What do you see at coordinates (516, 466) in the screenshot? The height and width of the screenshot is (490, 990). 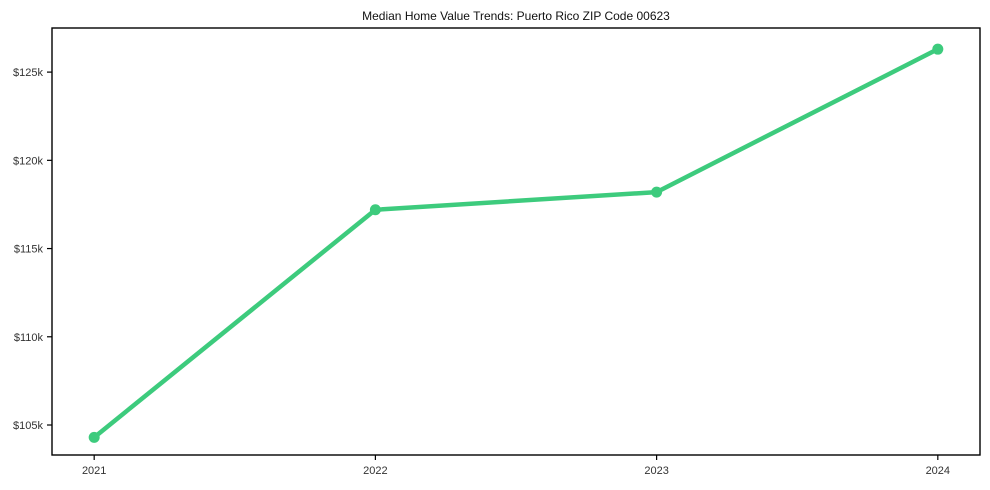 I see `x-axis: 2021 2022 2023 2024` at bounding box center [516, 466].